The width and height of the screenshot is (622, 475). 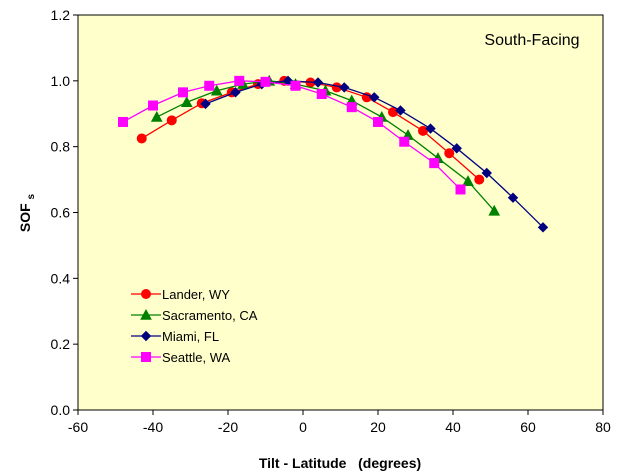 I want to click on legend-item: Miami, FL, so click(x=175, y=336).